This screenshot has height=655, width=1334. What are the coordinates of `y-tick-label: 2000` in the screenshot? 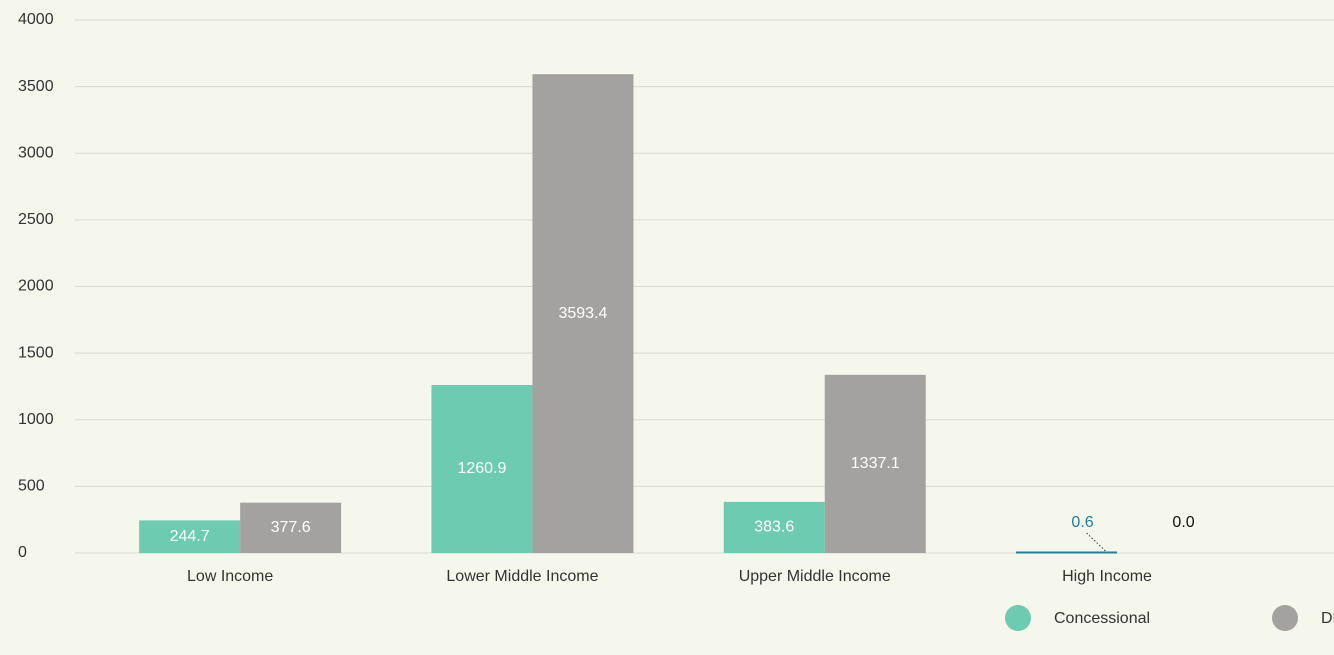 It's located at (36, 286).